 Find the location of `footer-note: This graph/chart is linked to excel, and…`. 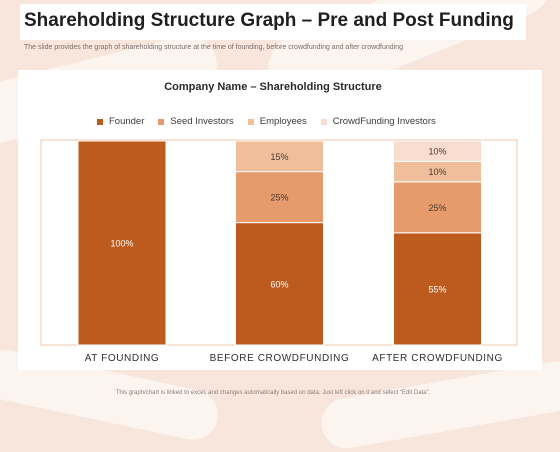

footer-note: This graph/chart is linked to excel, and… is located at coordinates (273, 393).